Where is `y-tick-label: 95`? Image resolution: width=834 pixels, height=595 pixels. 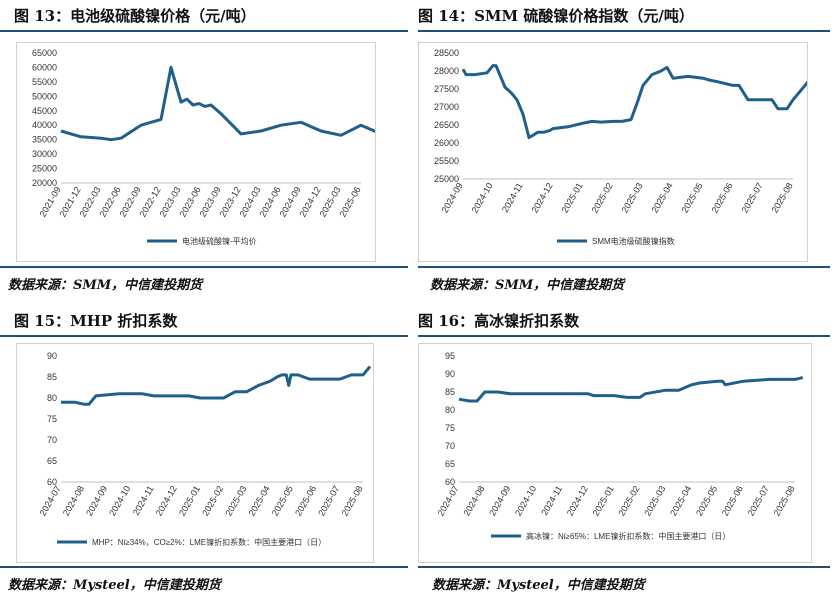
y-tick-label: 95 is located at coordinates (450, 356).